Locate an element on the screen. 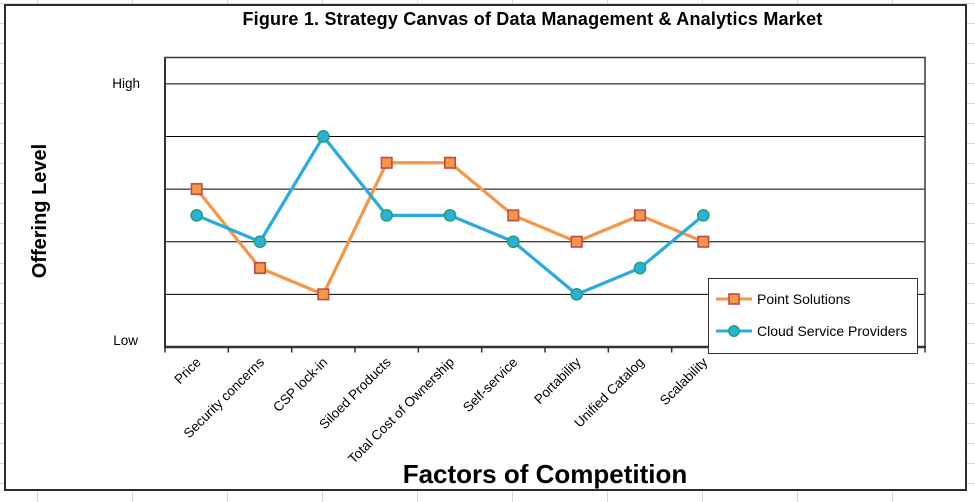  legend-entry-cloud-service-providers: Cloud Service Providers is located at coordinates (815, 331).